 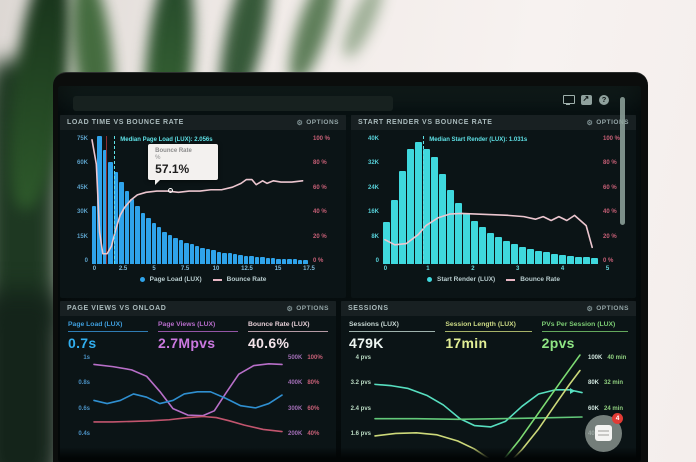 I want to click on tick-label: 0, so click(x=385, y=269).